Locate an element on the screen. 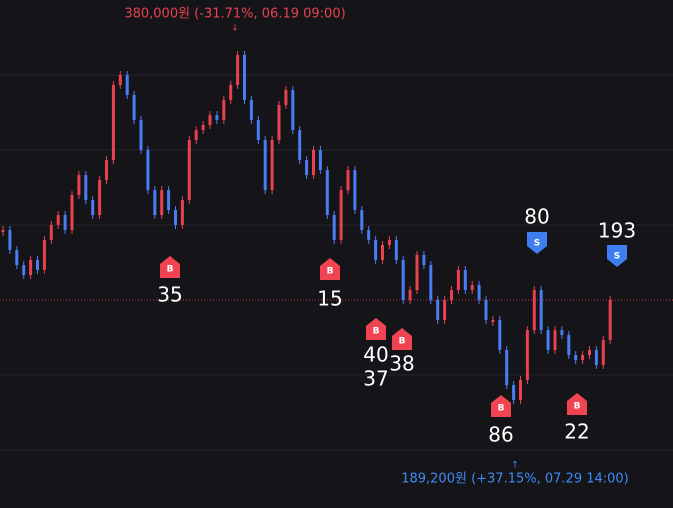 This screenshot has height=508, width=673. annotation-arrow: ↑ is located at coordinates (515, 466).